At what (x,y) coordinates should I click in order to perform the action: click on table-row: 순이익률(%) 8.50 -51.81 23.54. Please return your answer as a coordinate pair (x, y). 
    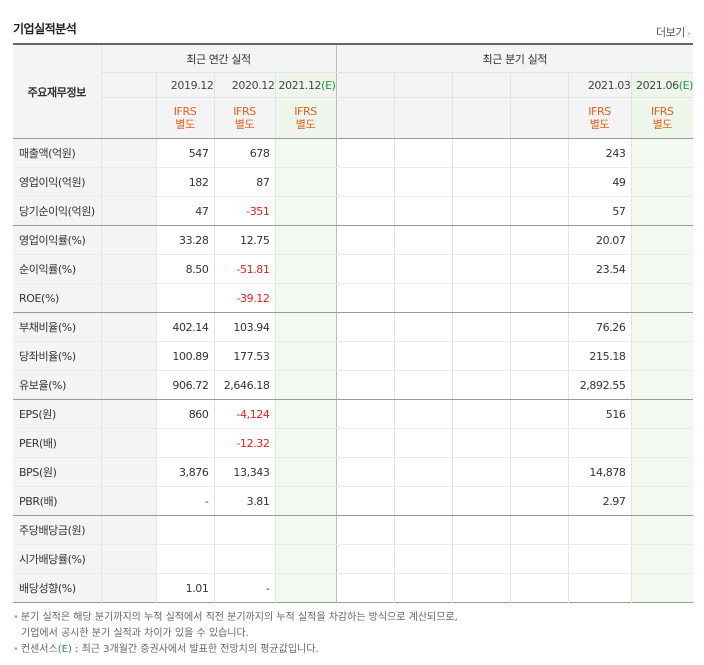
    Looking at the image, I should click on (353, 269).